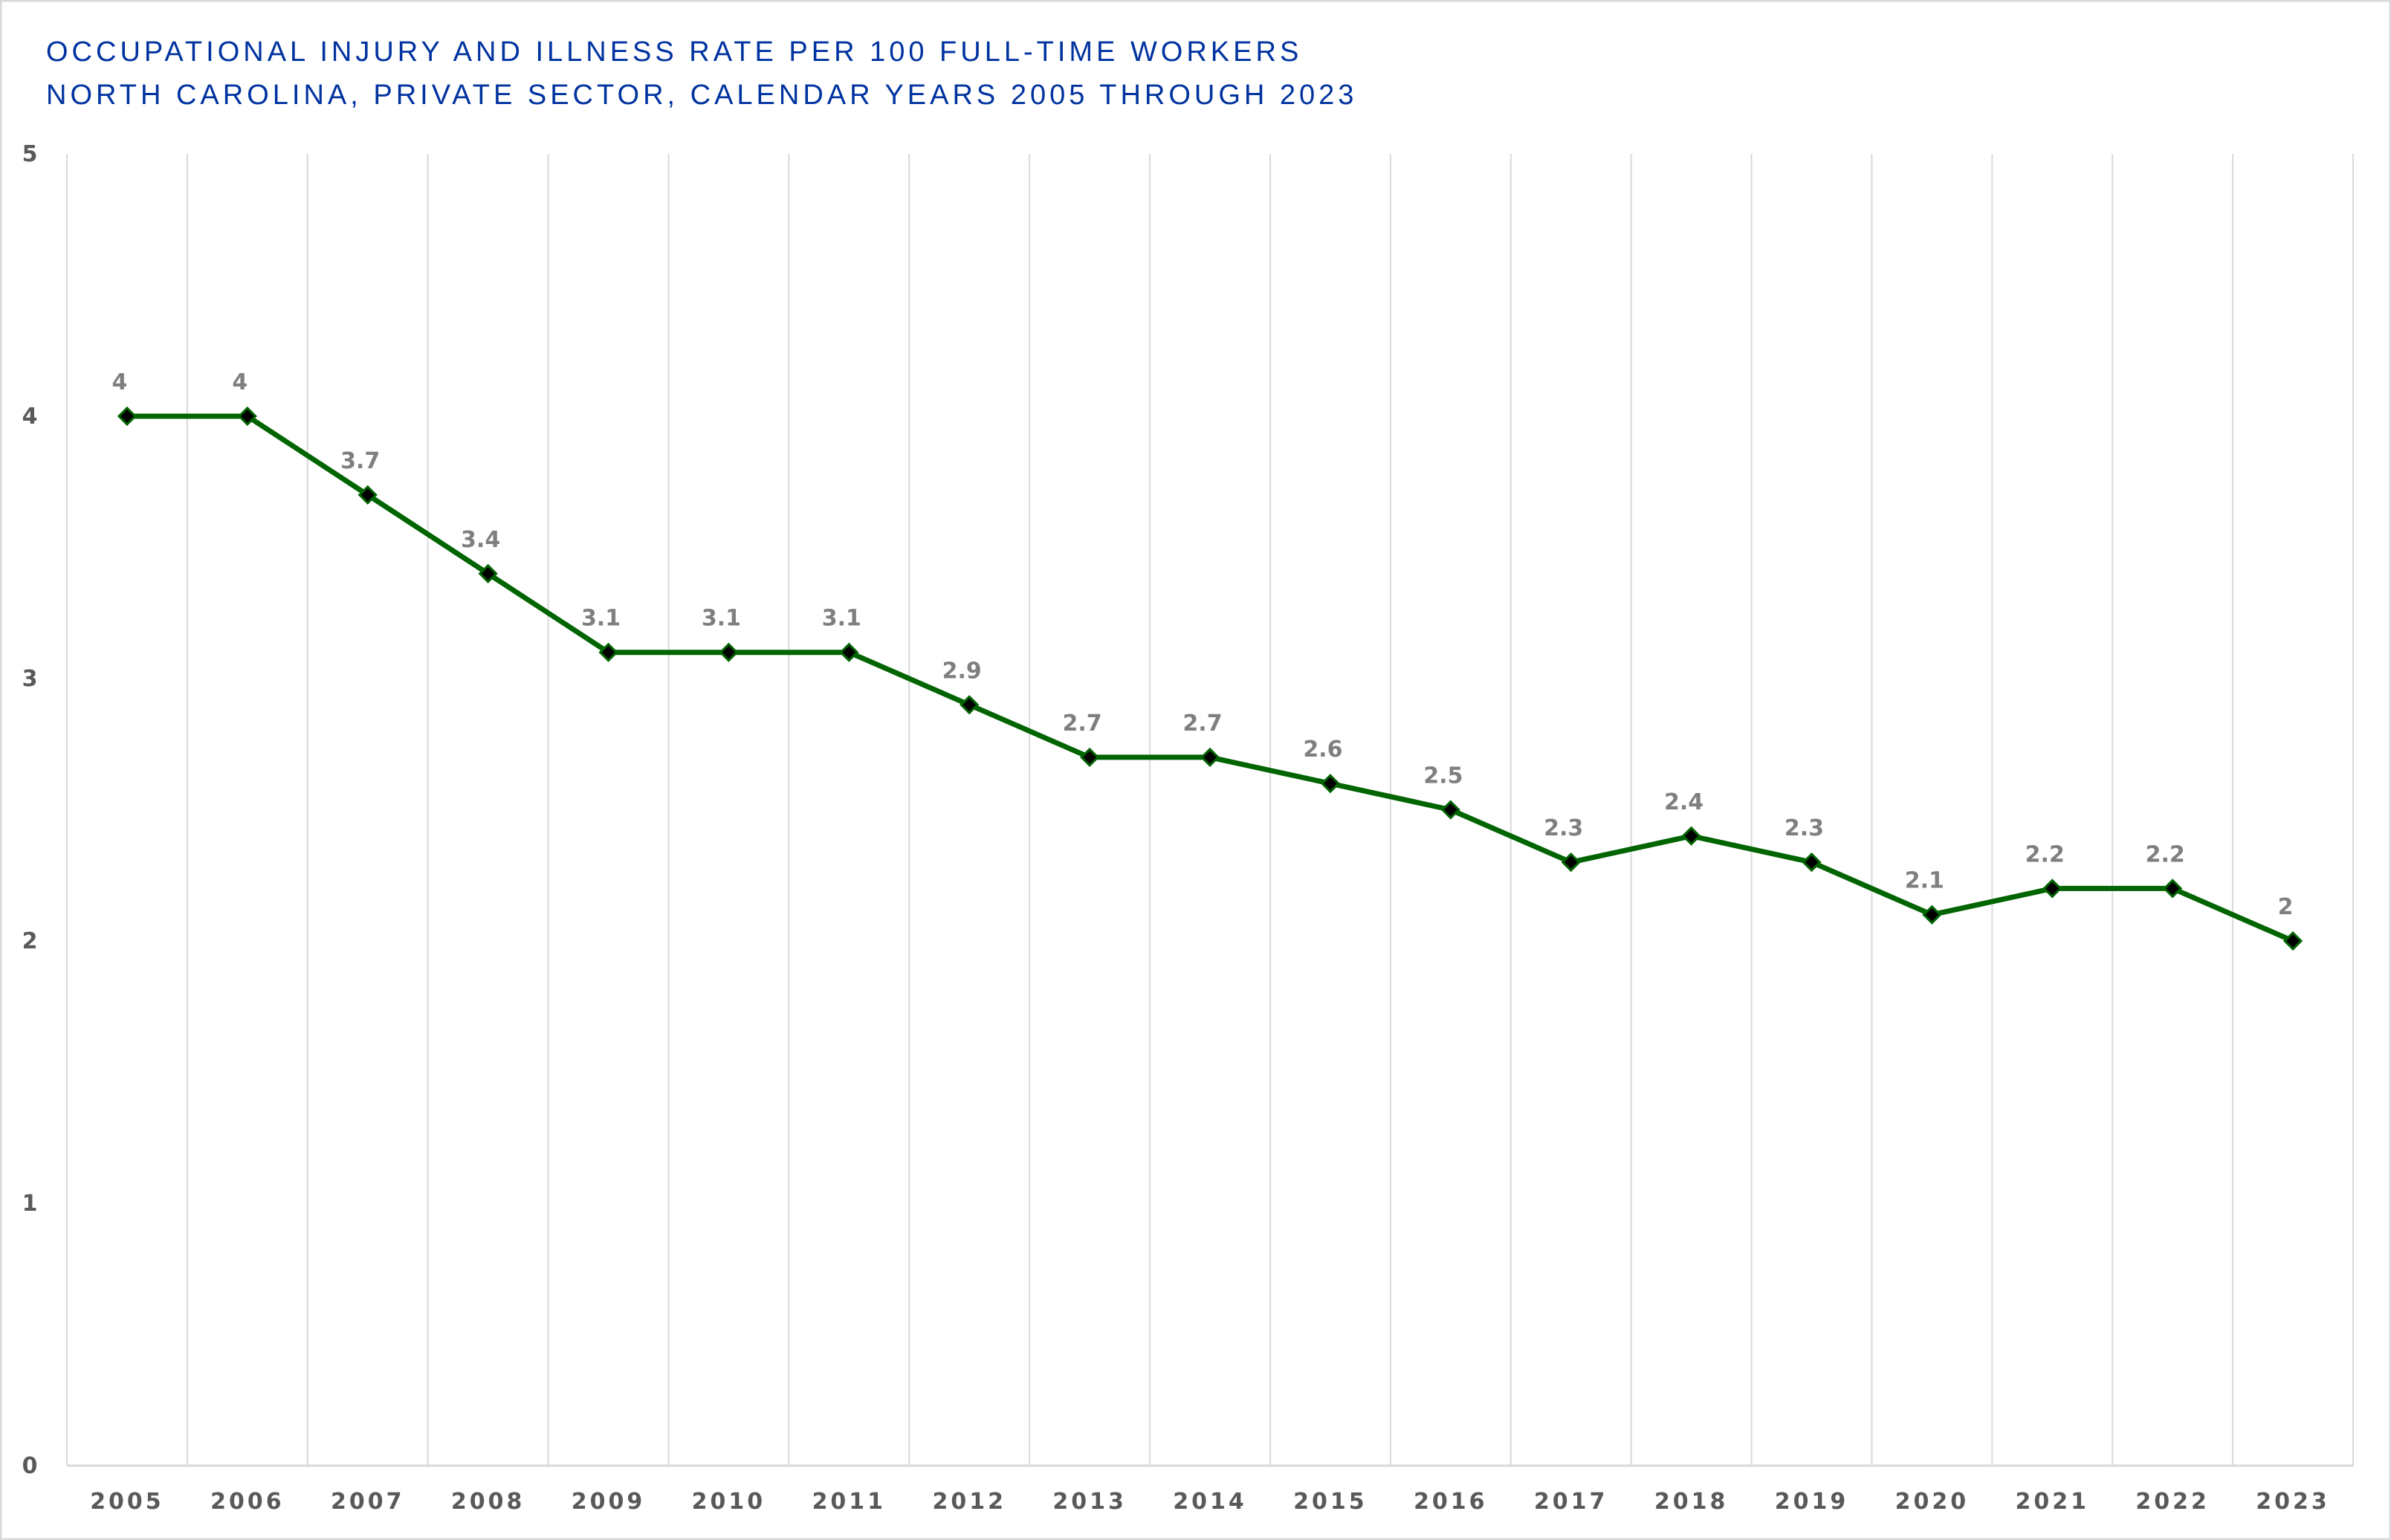 This screenshot has width=2391, height=1540. Describe the element at coordinates (1691, 1502) in the screenshot. I see `x-tick-label: 2018` at that location.